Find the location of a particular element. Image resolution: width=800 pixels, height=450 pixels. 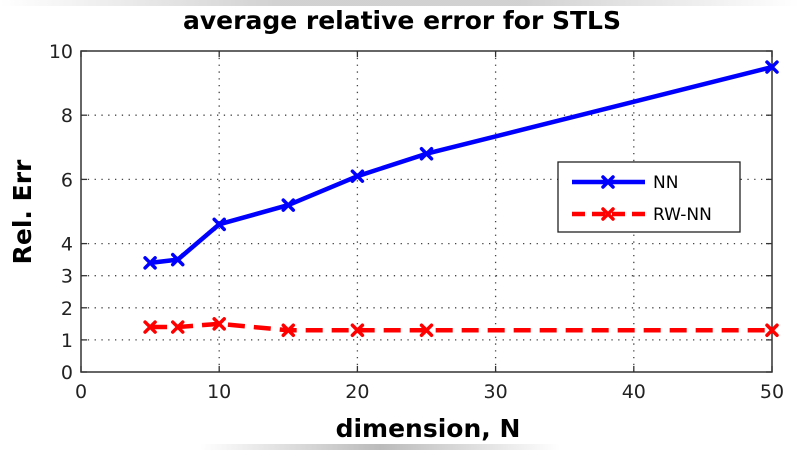

top-shadow-decoration is located at coordinates (400, 3).